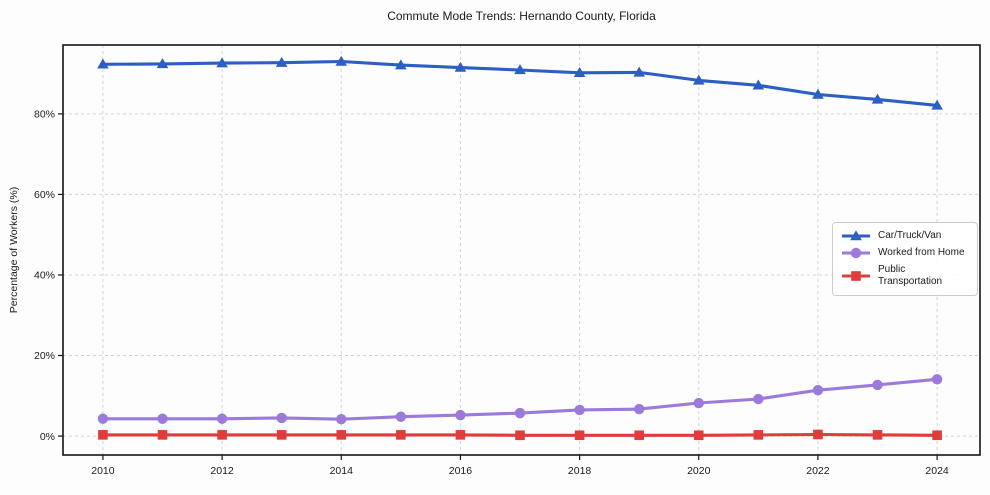 This screenshot has height=495, width=990. What do you see at coordinates (520, 399) in the screenshot?
I see `series-worked-from-home` at bounding box center [520, 399].